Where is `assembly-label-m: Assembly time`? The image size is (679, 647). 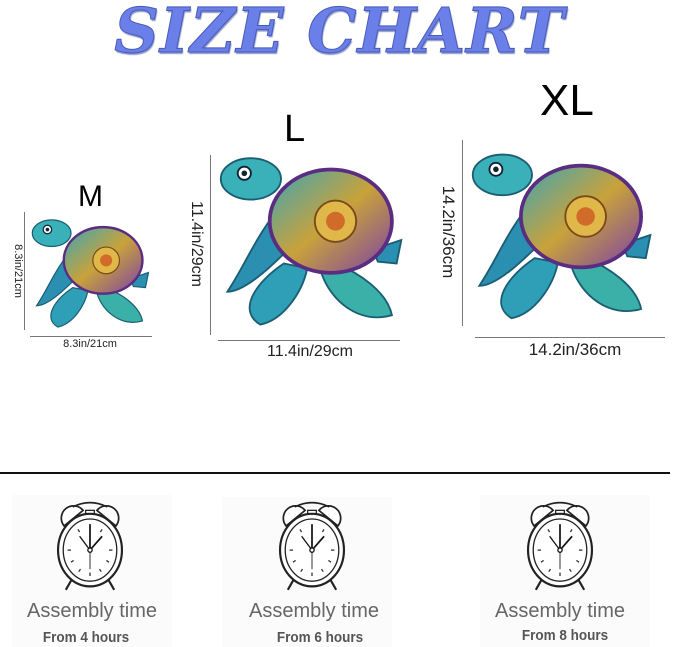 assembly-label-m: Assembly time is located at coordinates (92, 611).